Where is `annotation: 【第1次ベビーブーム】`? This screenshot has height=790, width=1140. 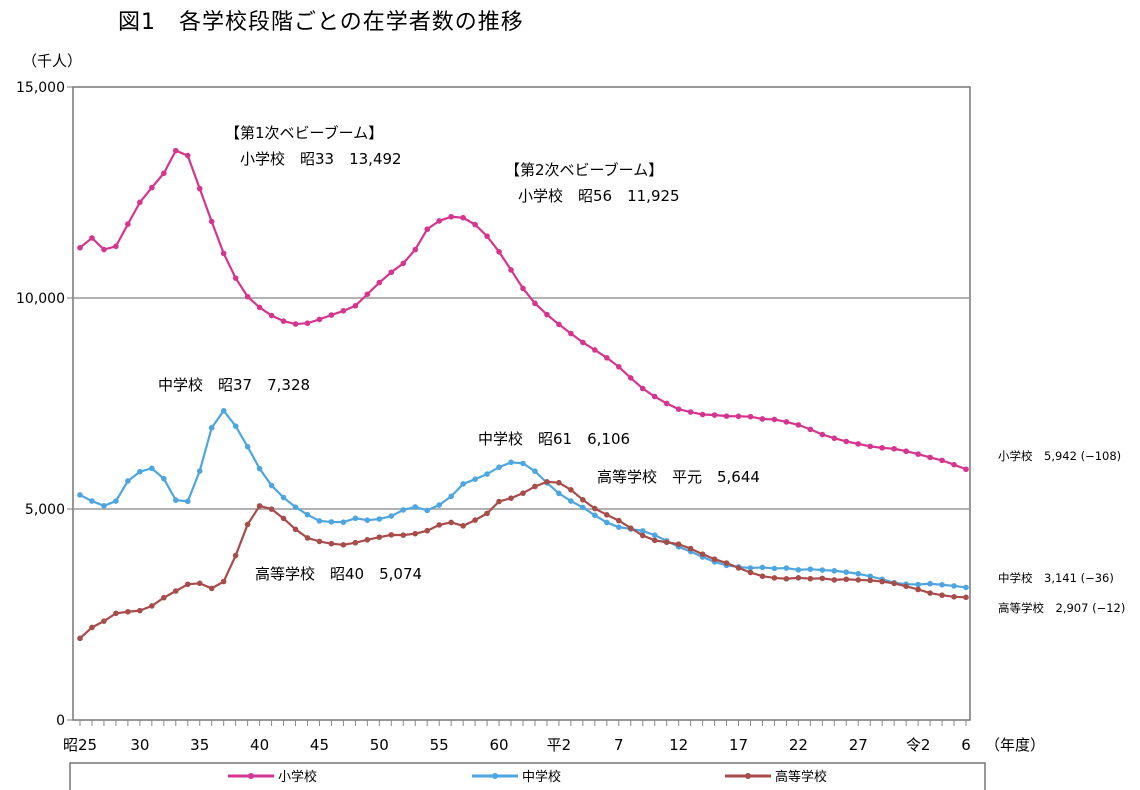
annotation: 【第1次ベビーブーム】 is located at coordinates (304, 133).